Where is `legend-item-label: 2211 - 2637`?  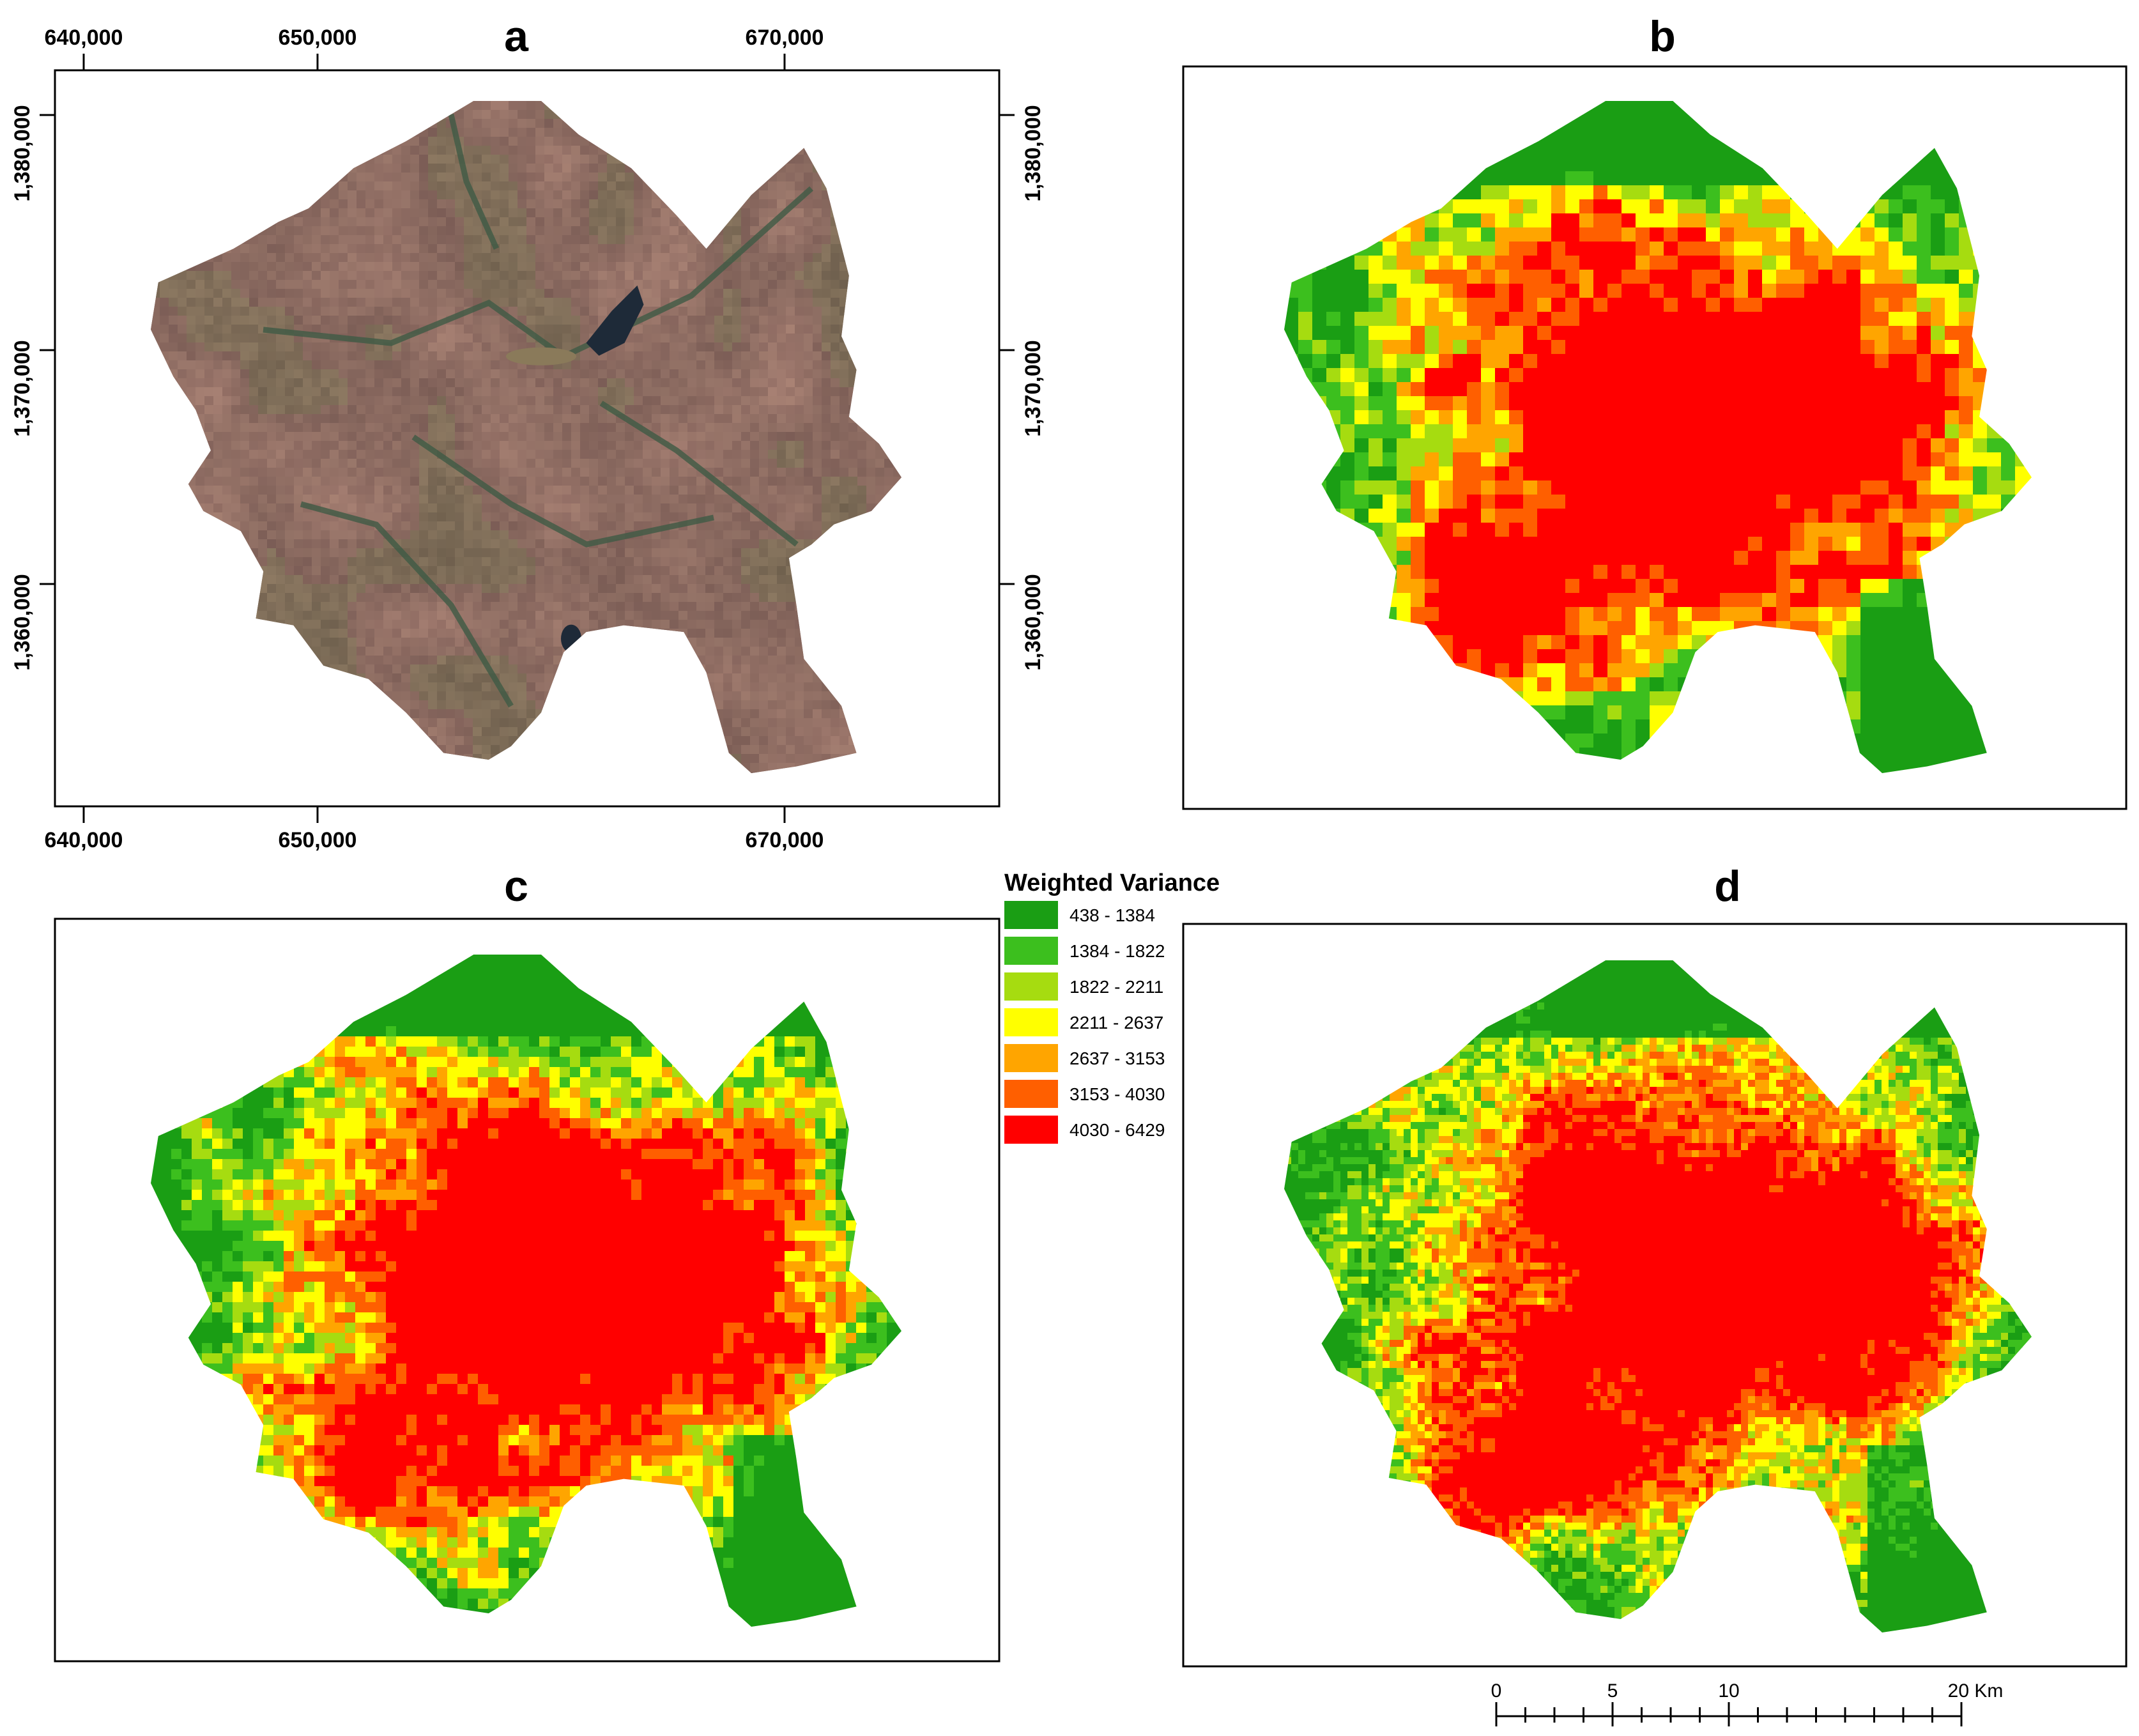 legend-item-label: 2211 - 2637 is located at coordinates (1116, 1023).